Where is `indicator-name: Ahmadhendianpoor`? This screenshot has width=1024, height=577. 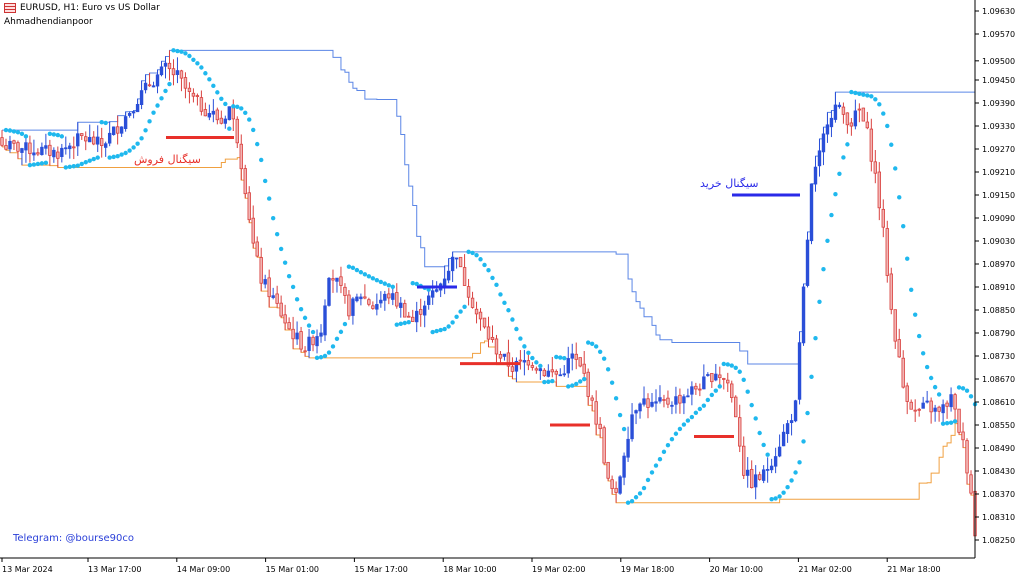
indicator-name: Ahmadhendianpoor is located at coordinates (48, 22).